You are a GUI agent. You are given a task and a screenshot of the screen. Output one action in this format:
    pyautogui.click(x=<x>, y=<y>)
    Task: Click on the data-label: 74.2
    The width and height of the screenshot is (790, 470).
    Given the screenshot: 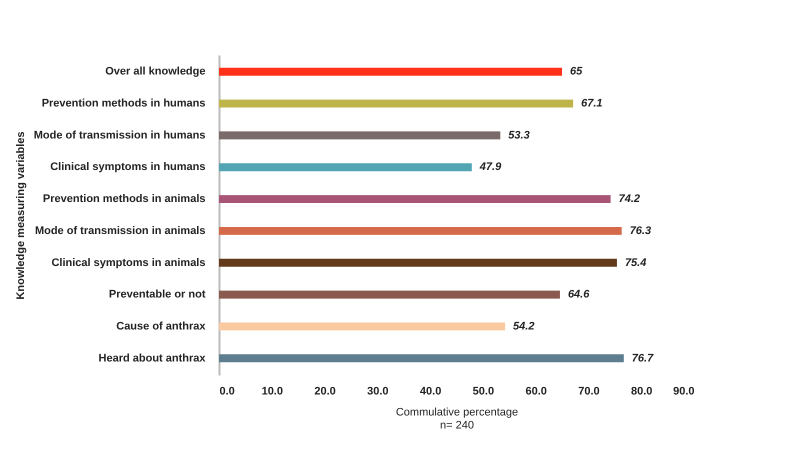 What is the action you would take?
    pyautogui.click(x=629, y=199)
    